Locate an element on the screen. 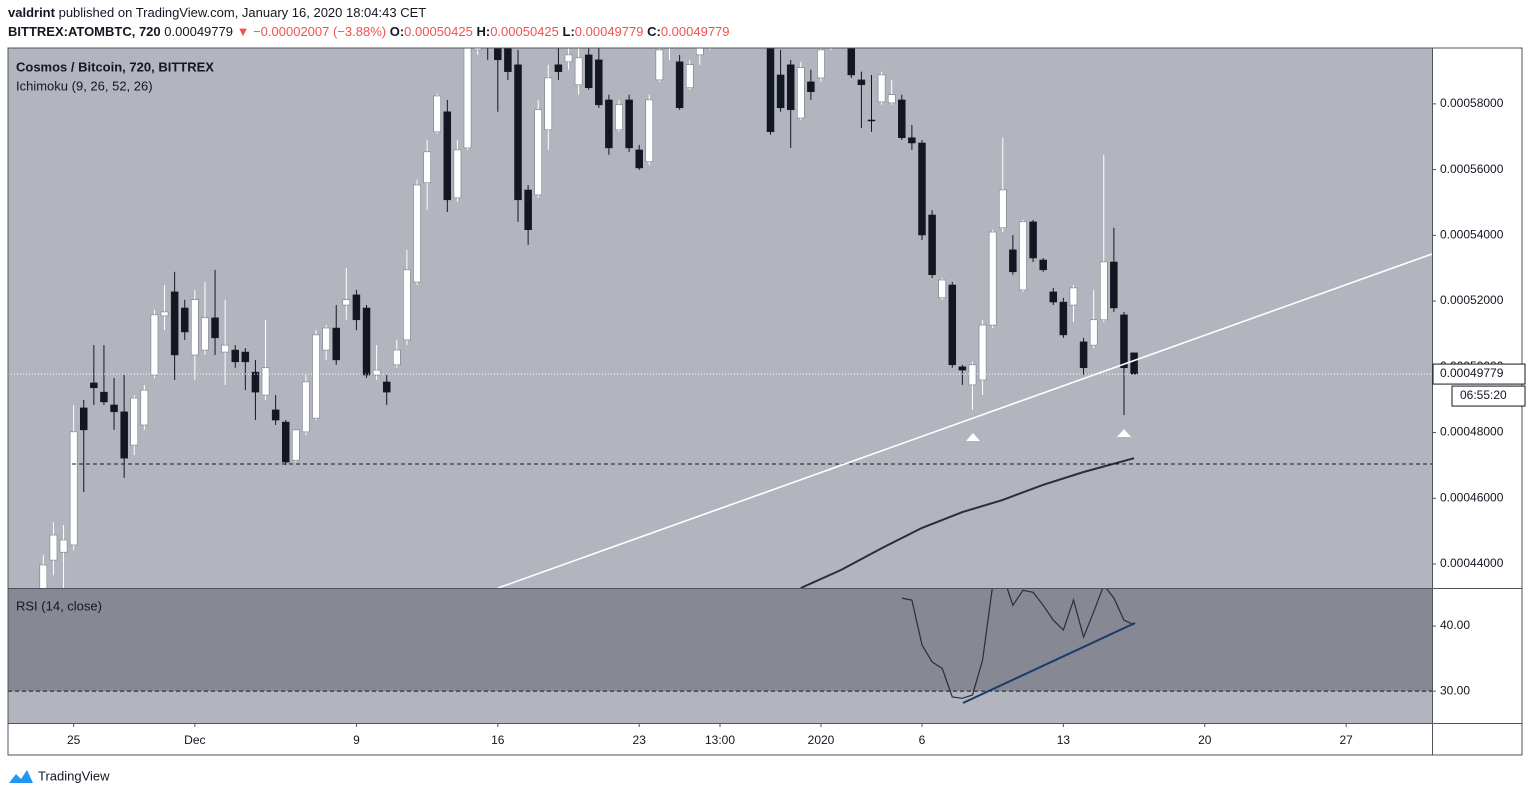  x-tick-label: 9 is located at coordinates (356, 740).